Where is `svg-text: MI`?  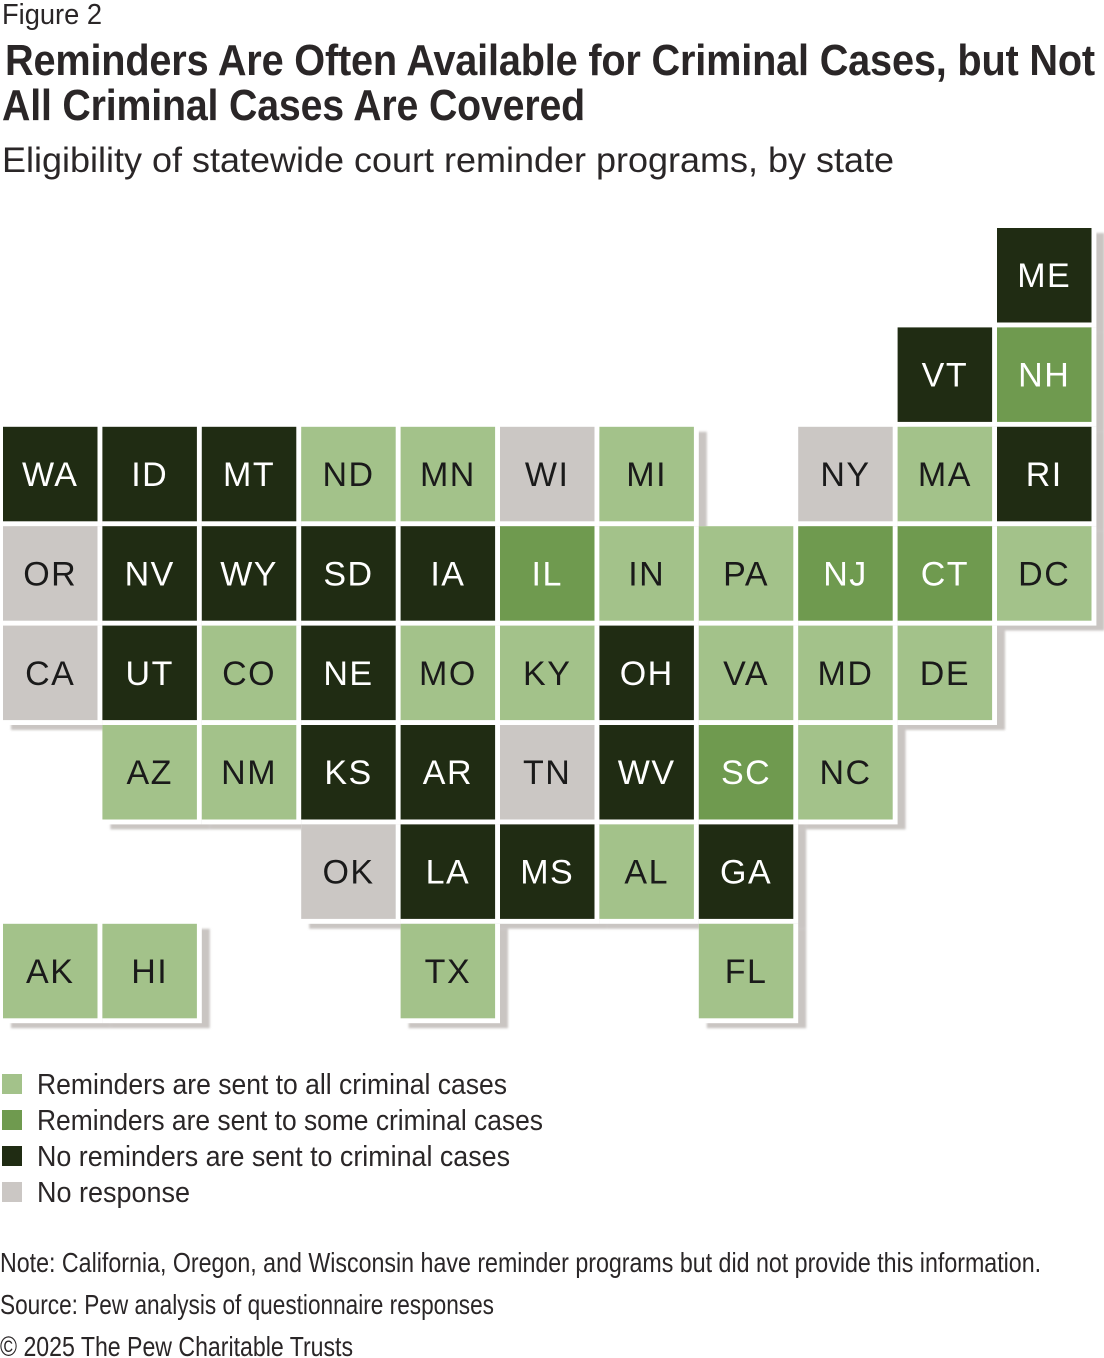
svg-text: MI is located at coordinates (646, 475).